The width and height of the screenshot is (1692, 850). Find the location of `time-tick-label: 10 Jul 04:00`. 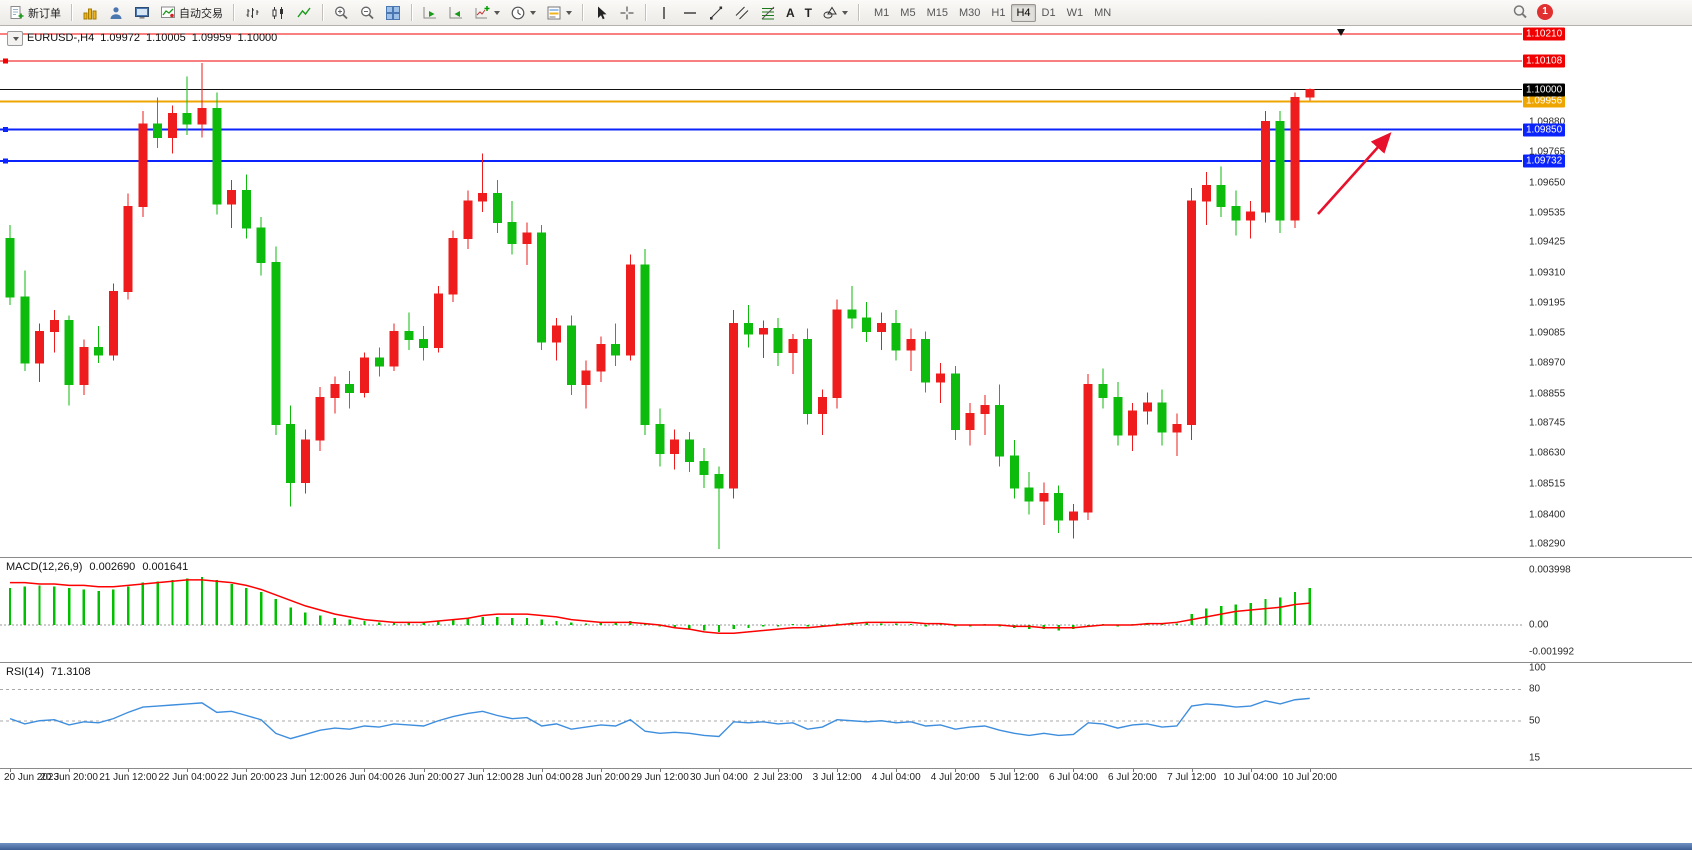

time-tick-label: 10 Jul 04:00 is located at coordinates (1250, 777).